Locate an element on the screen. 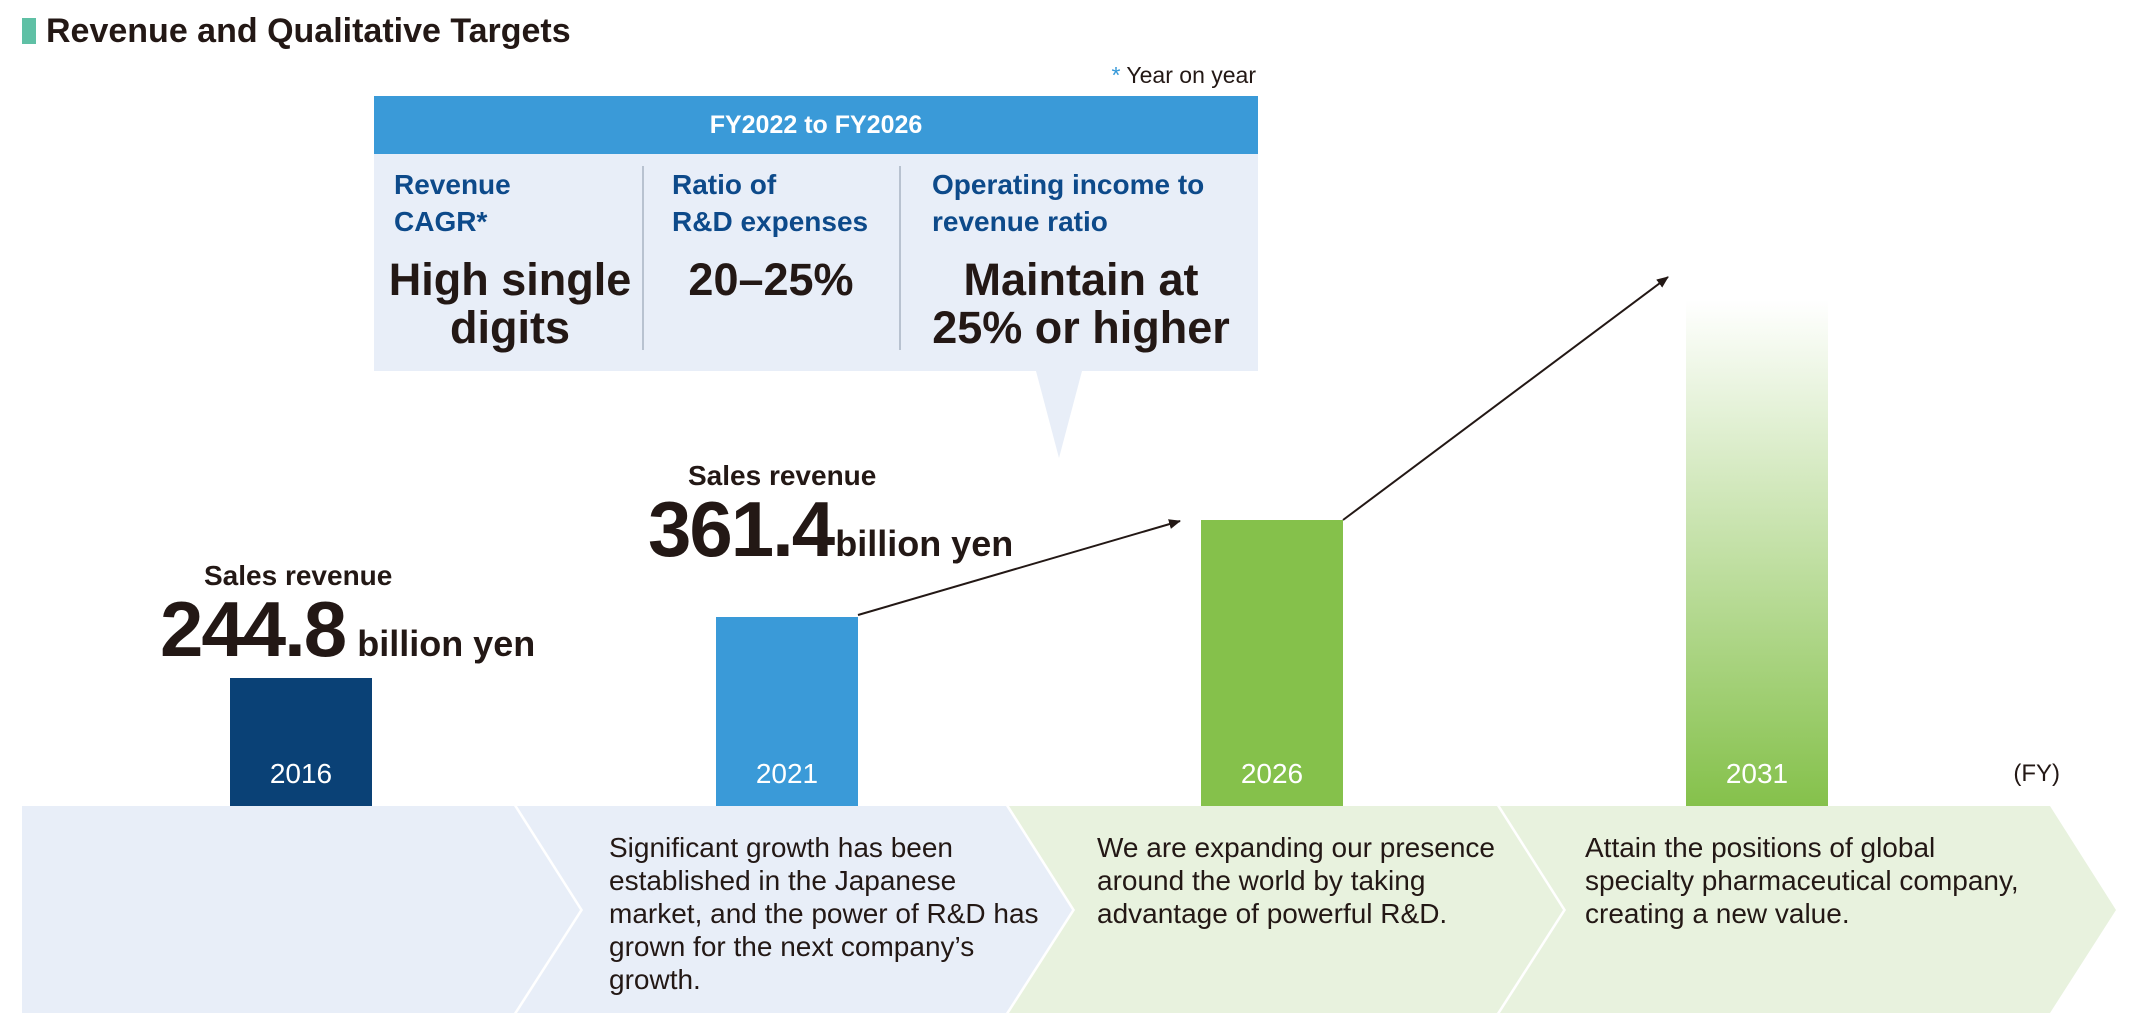 The height and width of the screenshot is (1035, 2136). title-marker is located at coordinates (29, 31).